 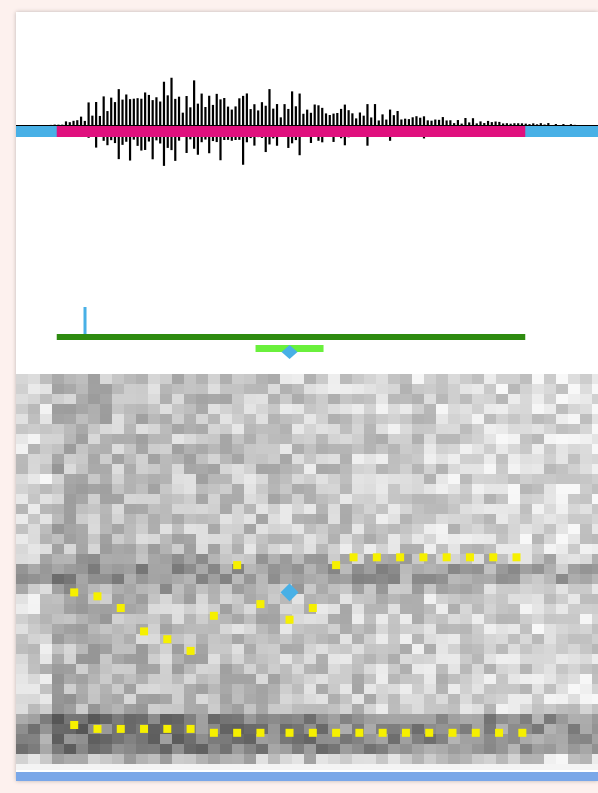 I want to click on divider, so click(x=307, y=767).